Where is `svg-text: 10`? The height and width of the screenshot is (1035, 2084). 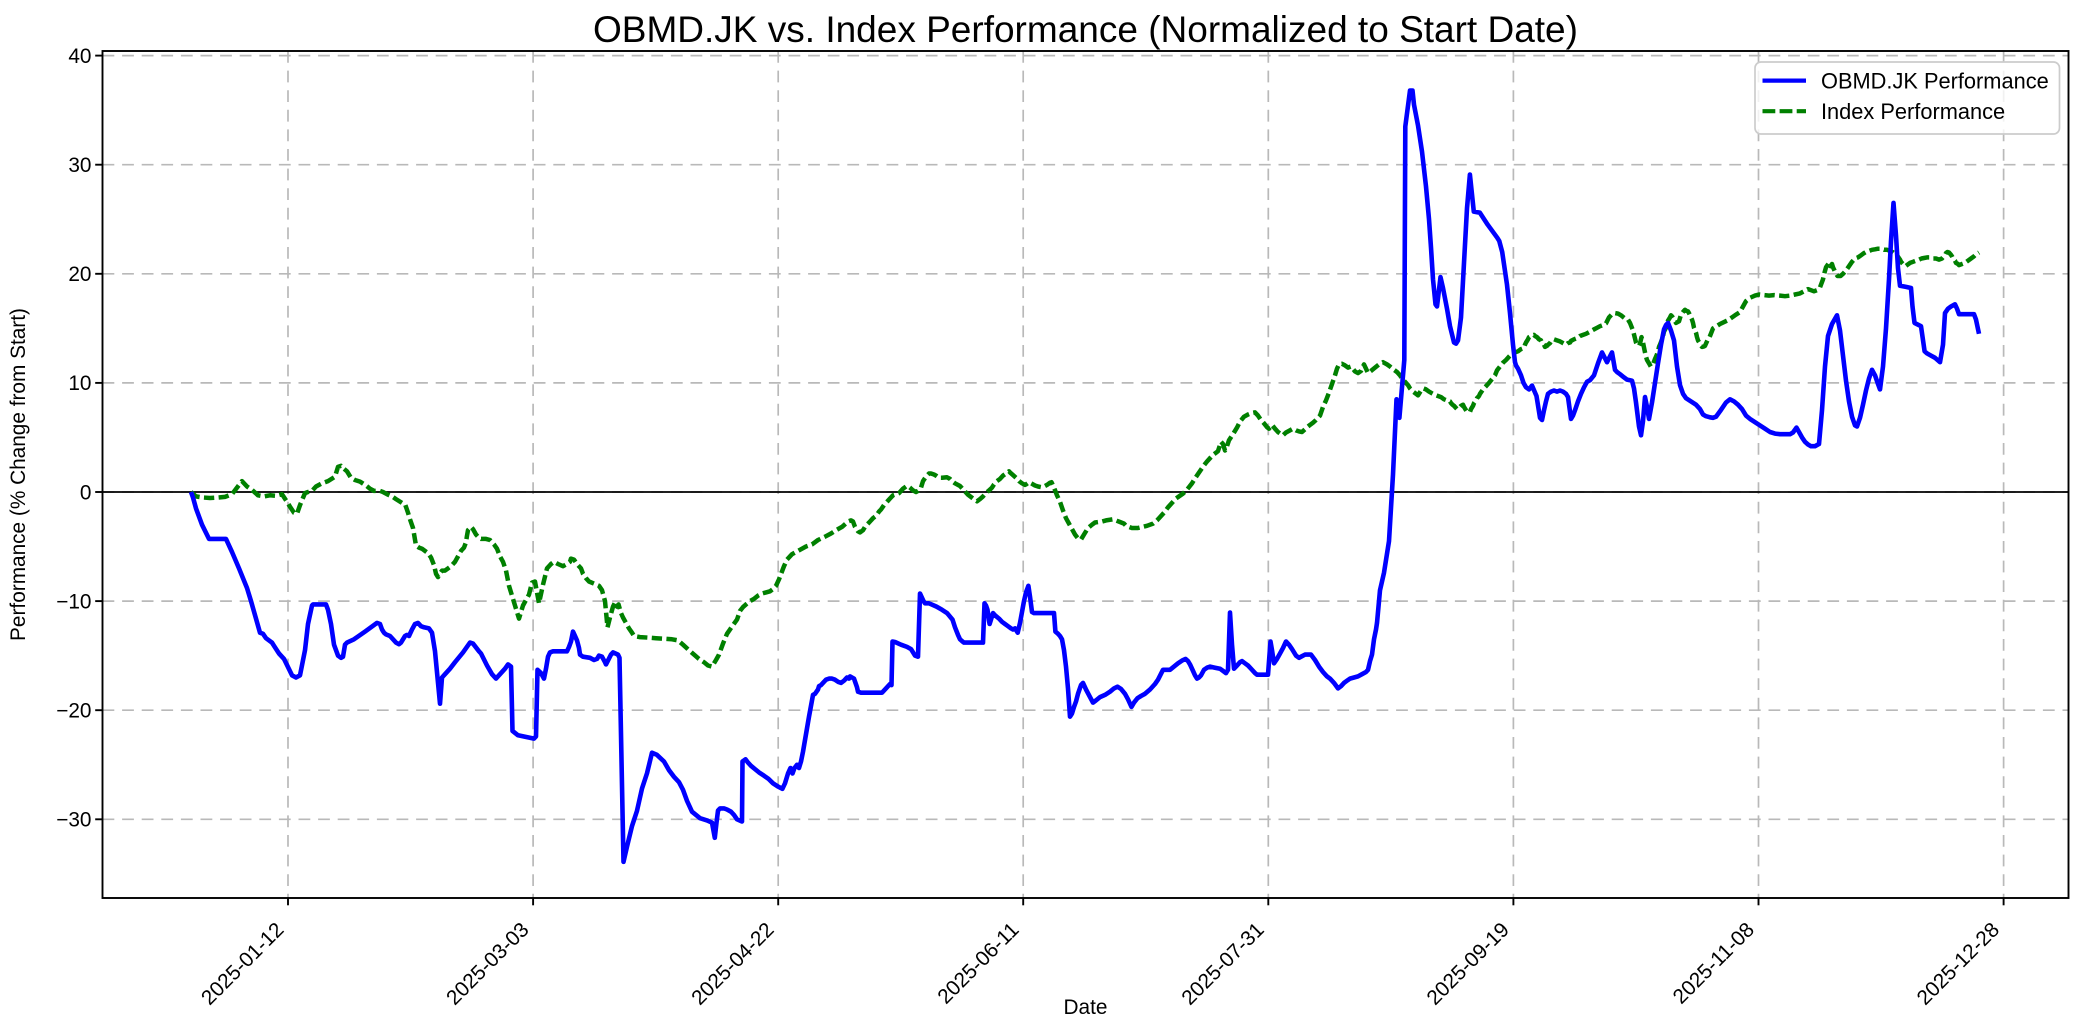 svg-text: 10 is located at coordinates (79, 383).